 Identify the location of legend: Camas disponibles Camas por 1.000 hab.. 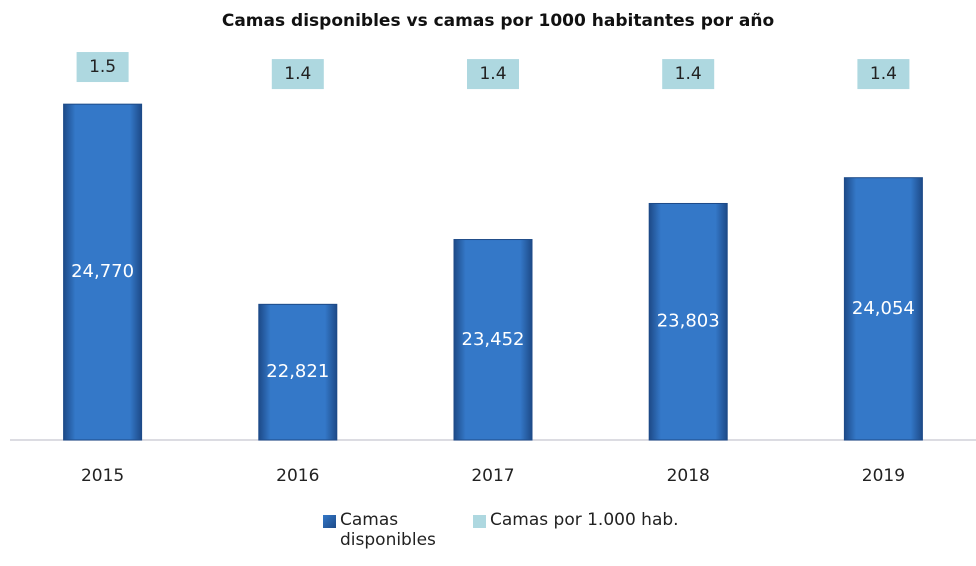
(501, 530).